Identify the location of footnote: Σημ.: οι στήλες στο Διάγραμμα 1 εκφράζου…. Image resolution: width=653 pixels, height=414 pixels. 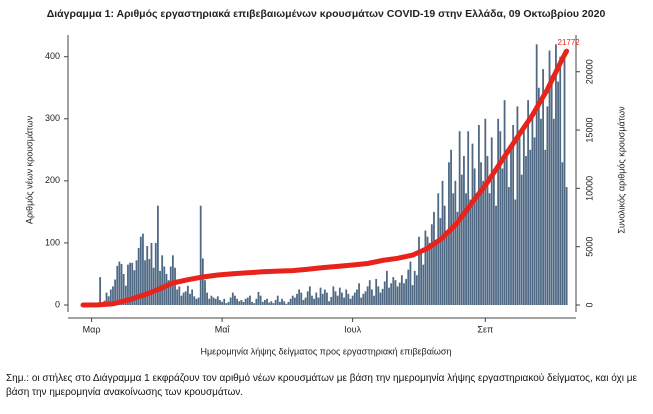
(321, 385).